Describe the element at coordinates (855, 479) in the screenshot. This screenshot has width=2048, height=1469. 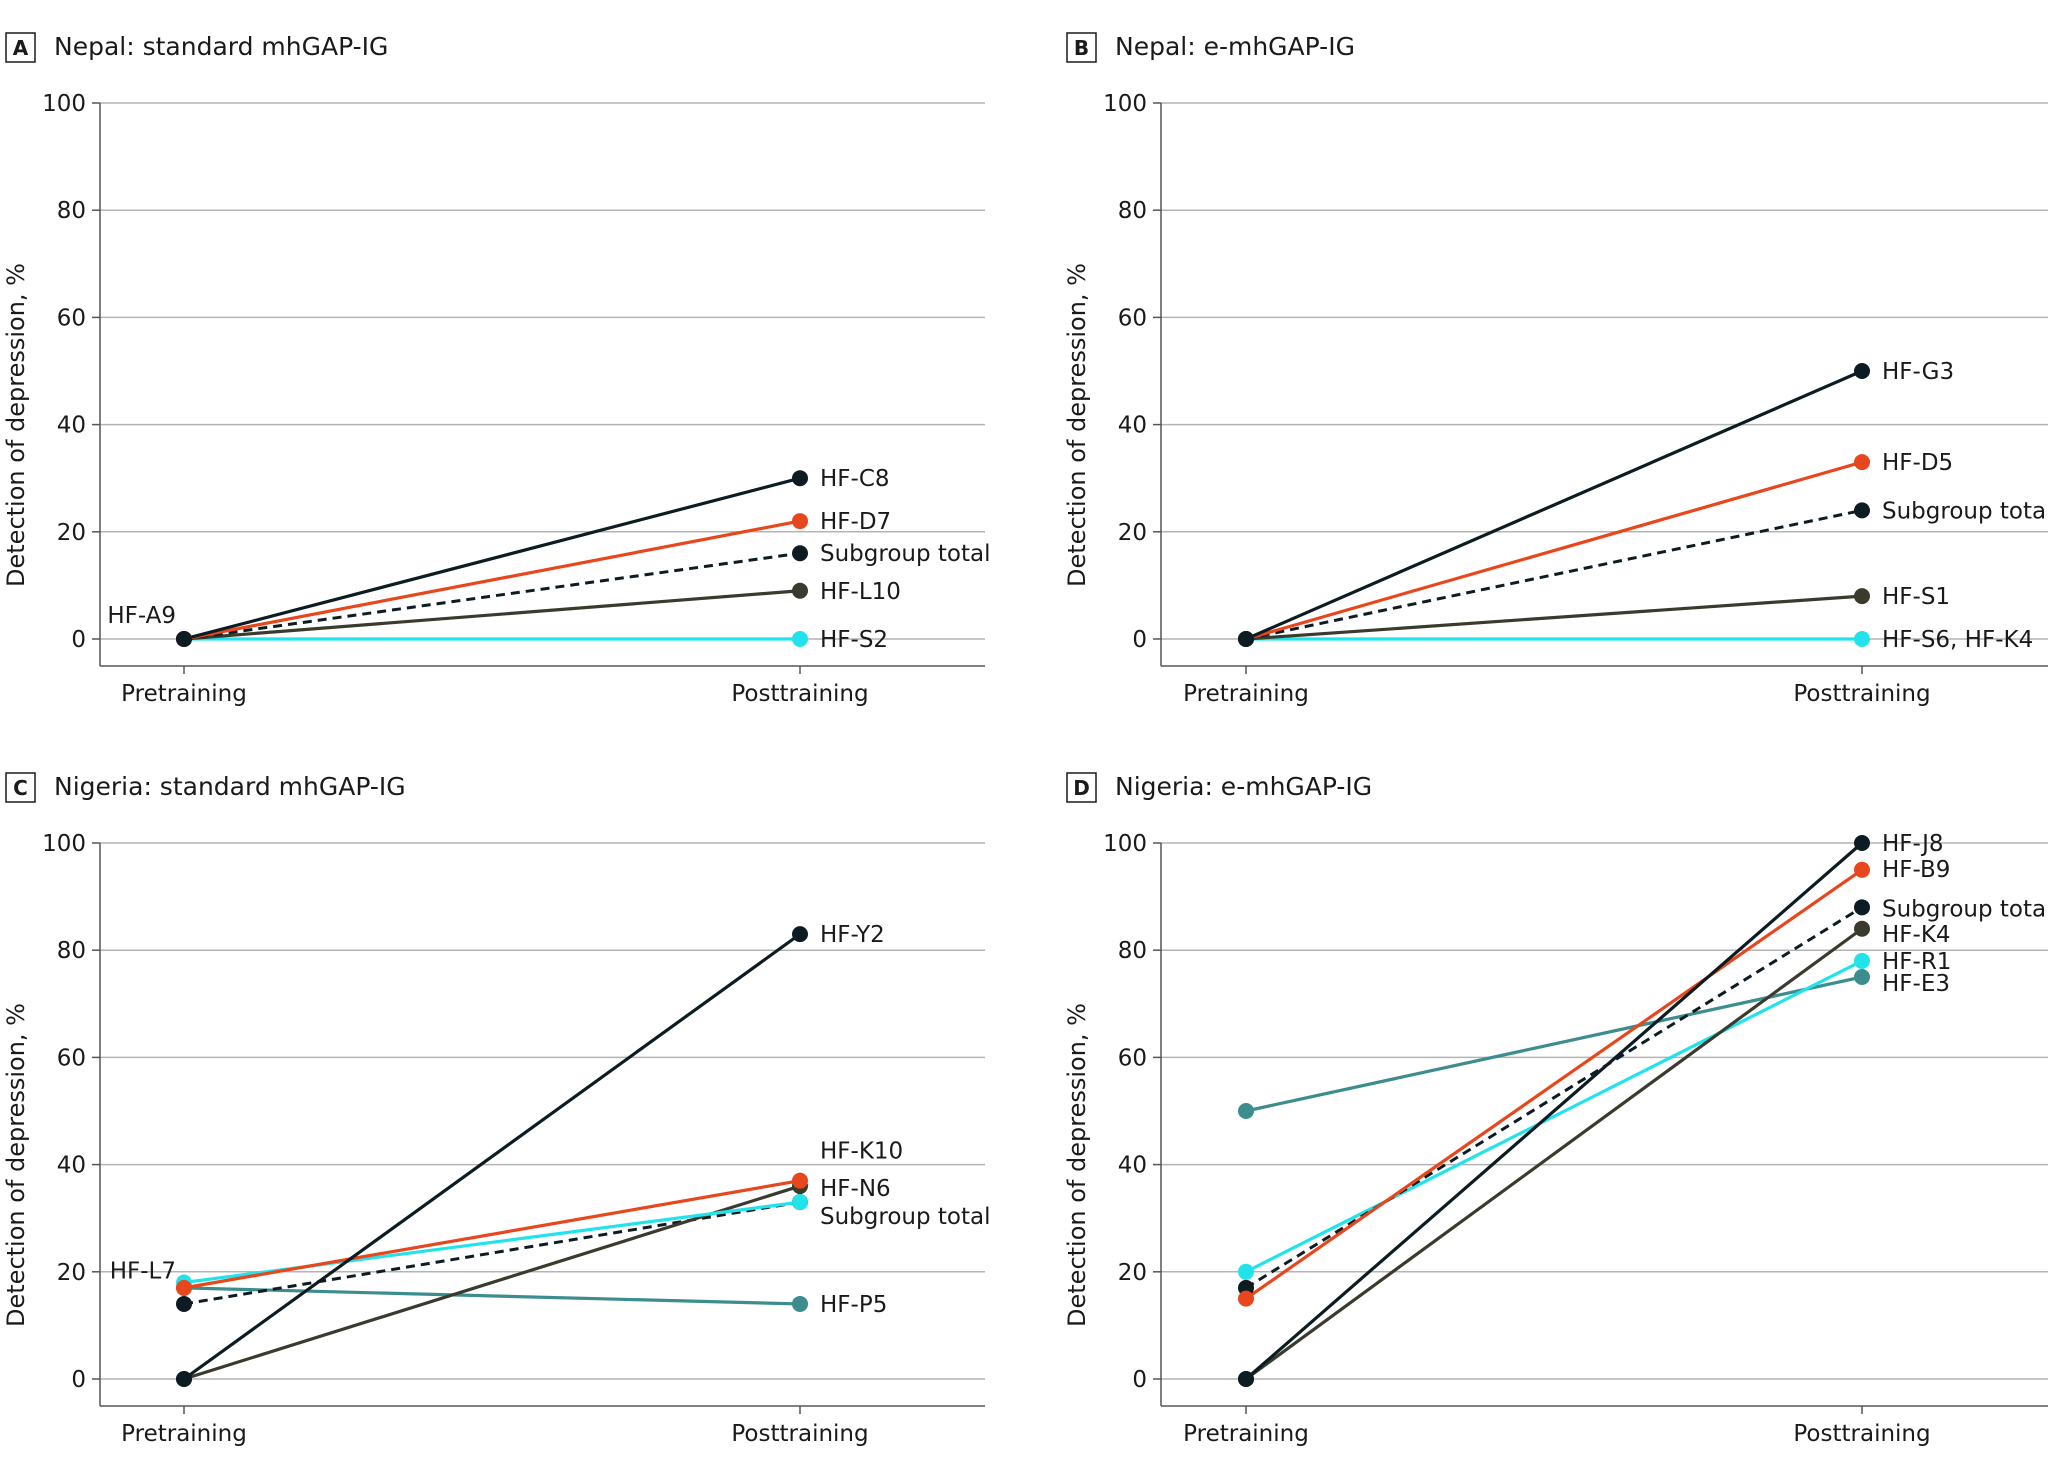
I see `series-label: HF-C8` at that location.